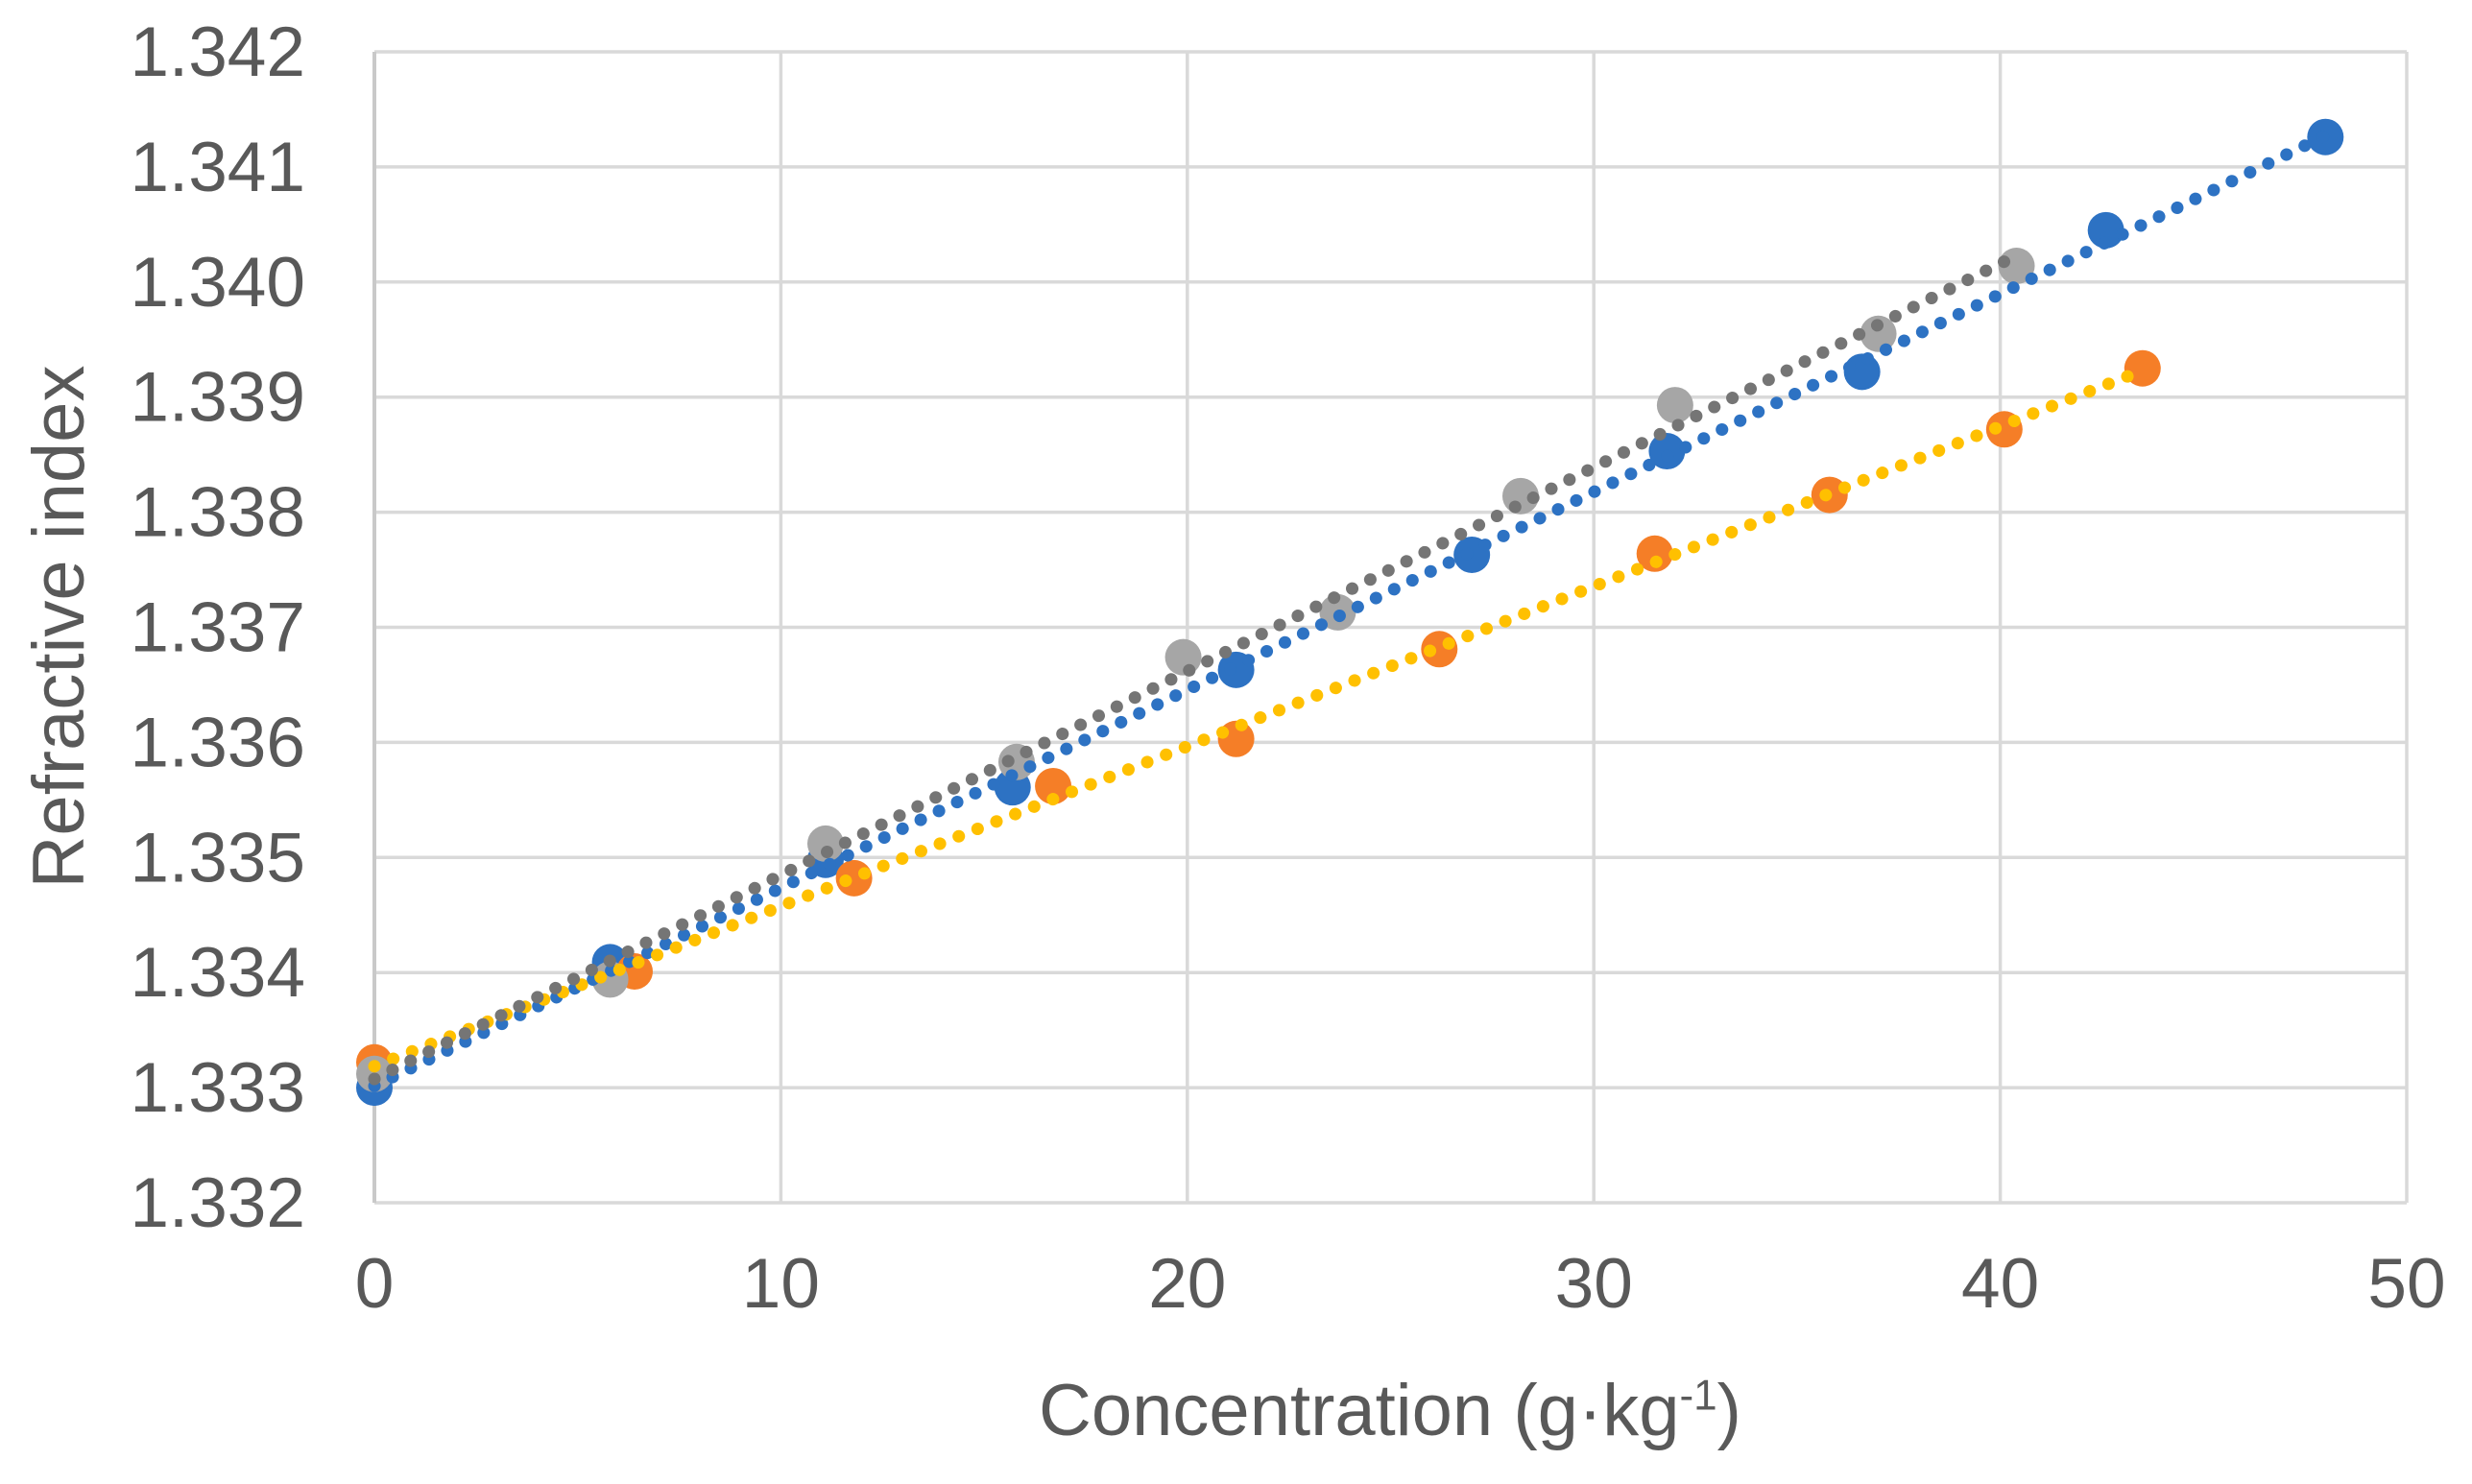  I want to click on x-tick-label: 30, so click(1594, 1284).